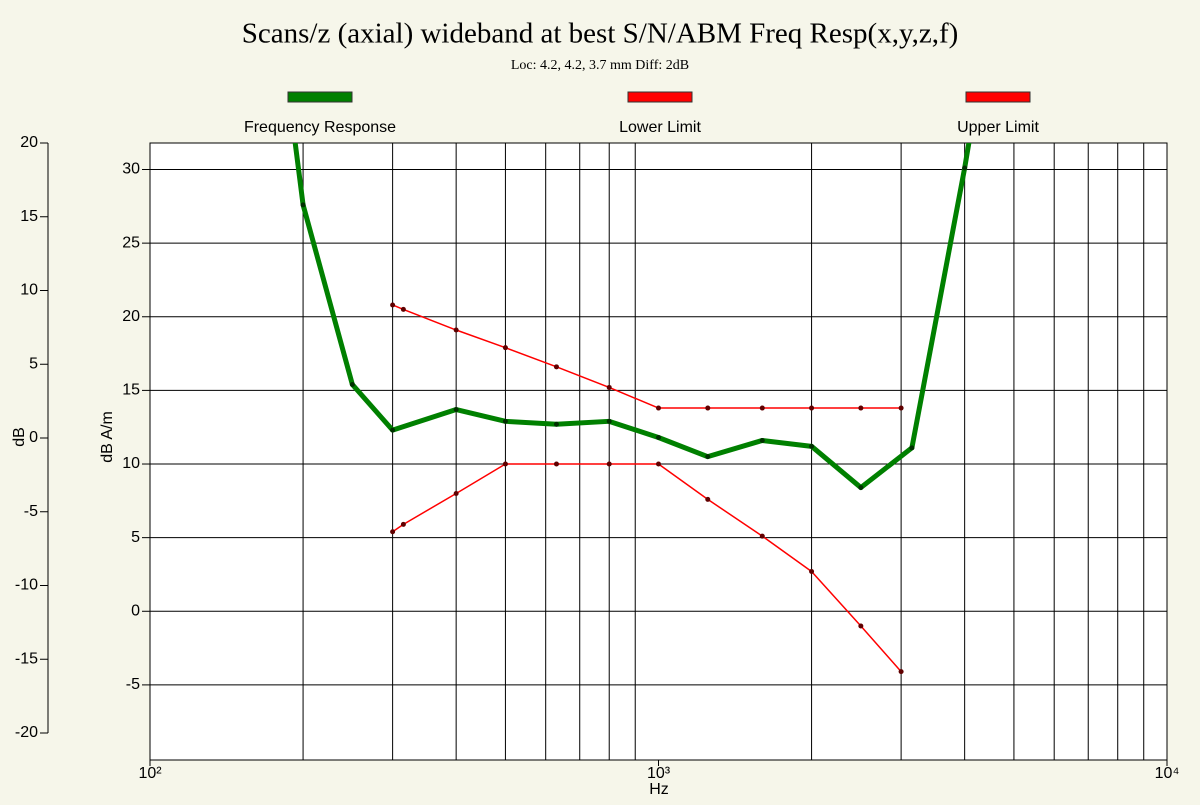  Describe the element at coordinates (29, 142) in the screenshot. I see `y-tick-label: 20` at that location.